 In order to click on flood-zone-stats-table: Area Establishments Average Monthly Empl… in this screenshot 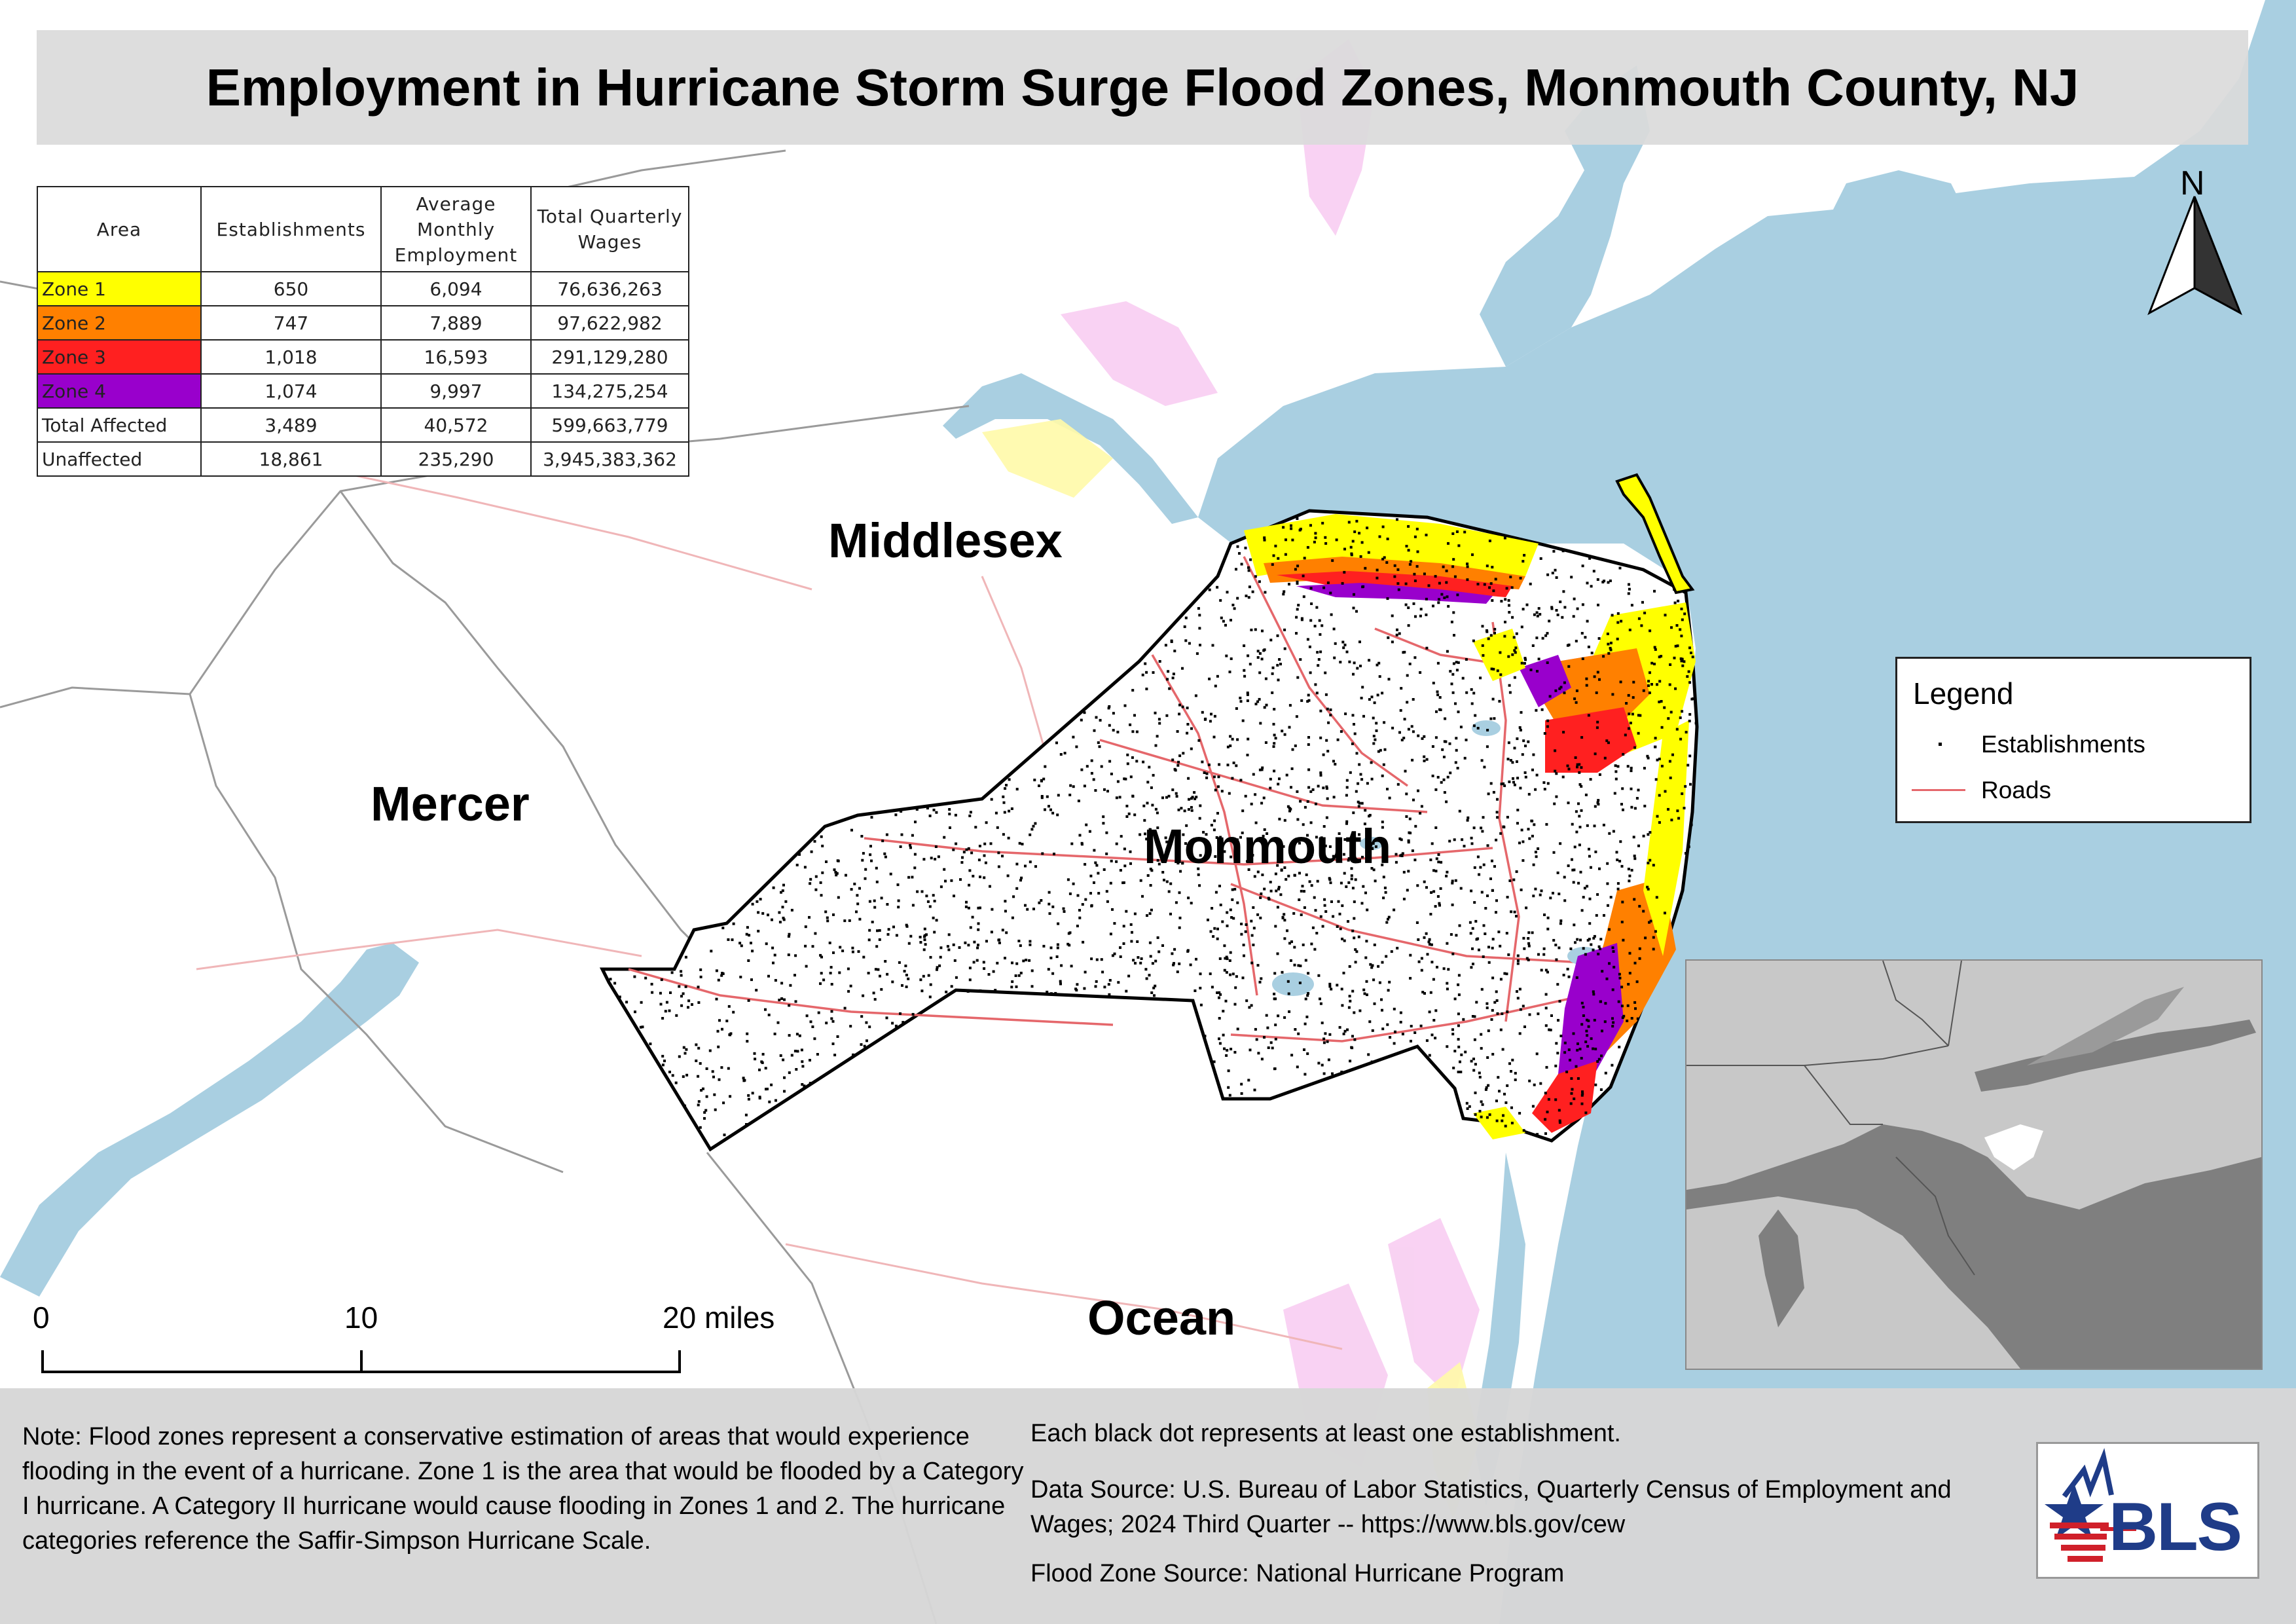, I will do `click(363, 331)`.